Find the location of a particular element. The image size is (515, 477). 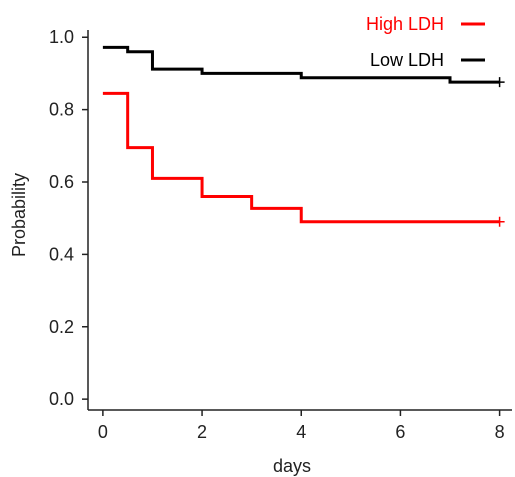

x-tick-label: 0 is located at coordinates (103, 432).